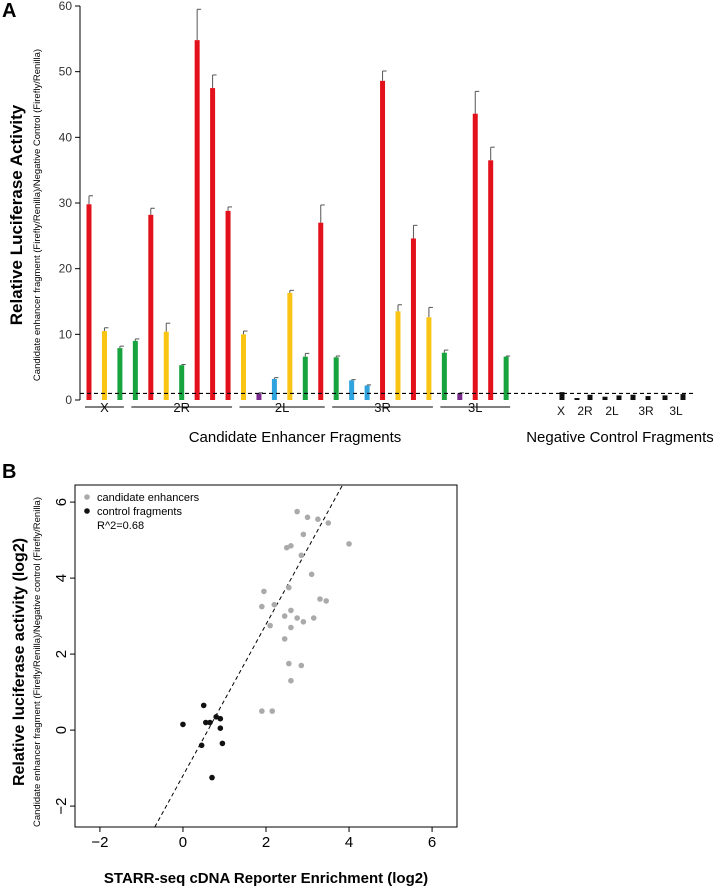 The height and width of the screenshot is (890, 713). What do you see at coordinates (349, 842) in the screenshot?
I see `panel-b-x-tick-label: 4` at bounding box center [349, 842].